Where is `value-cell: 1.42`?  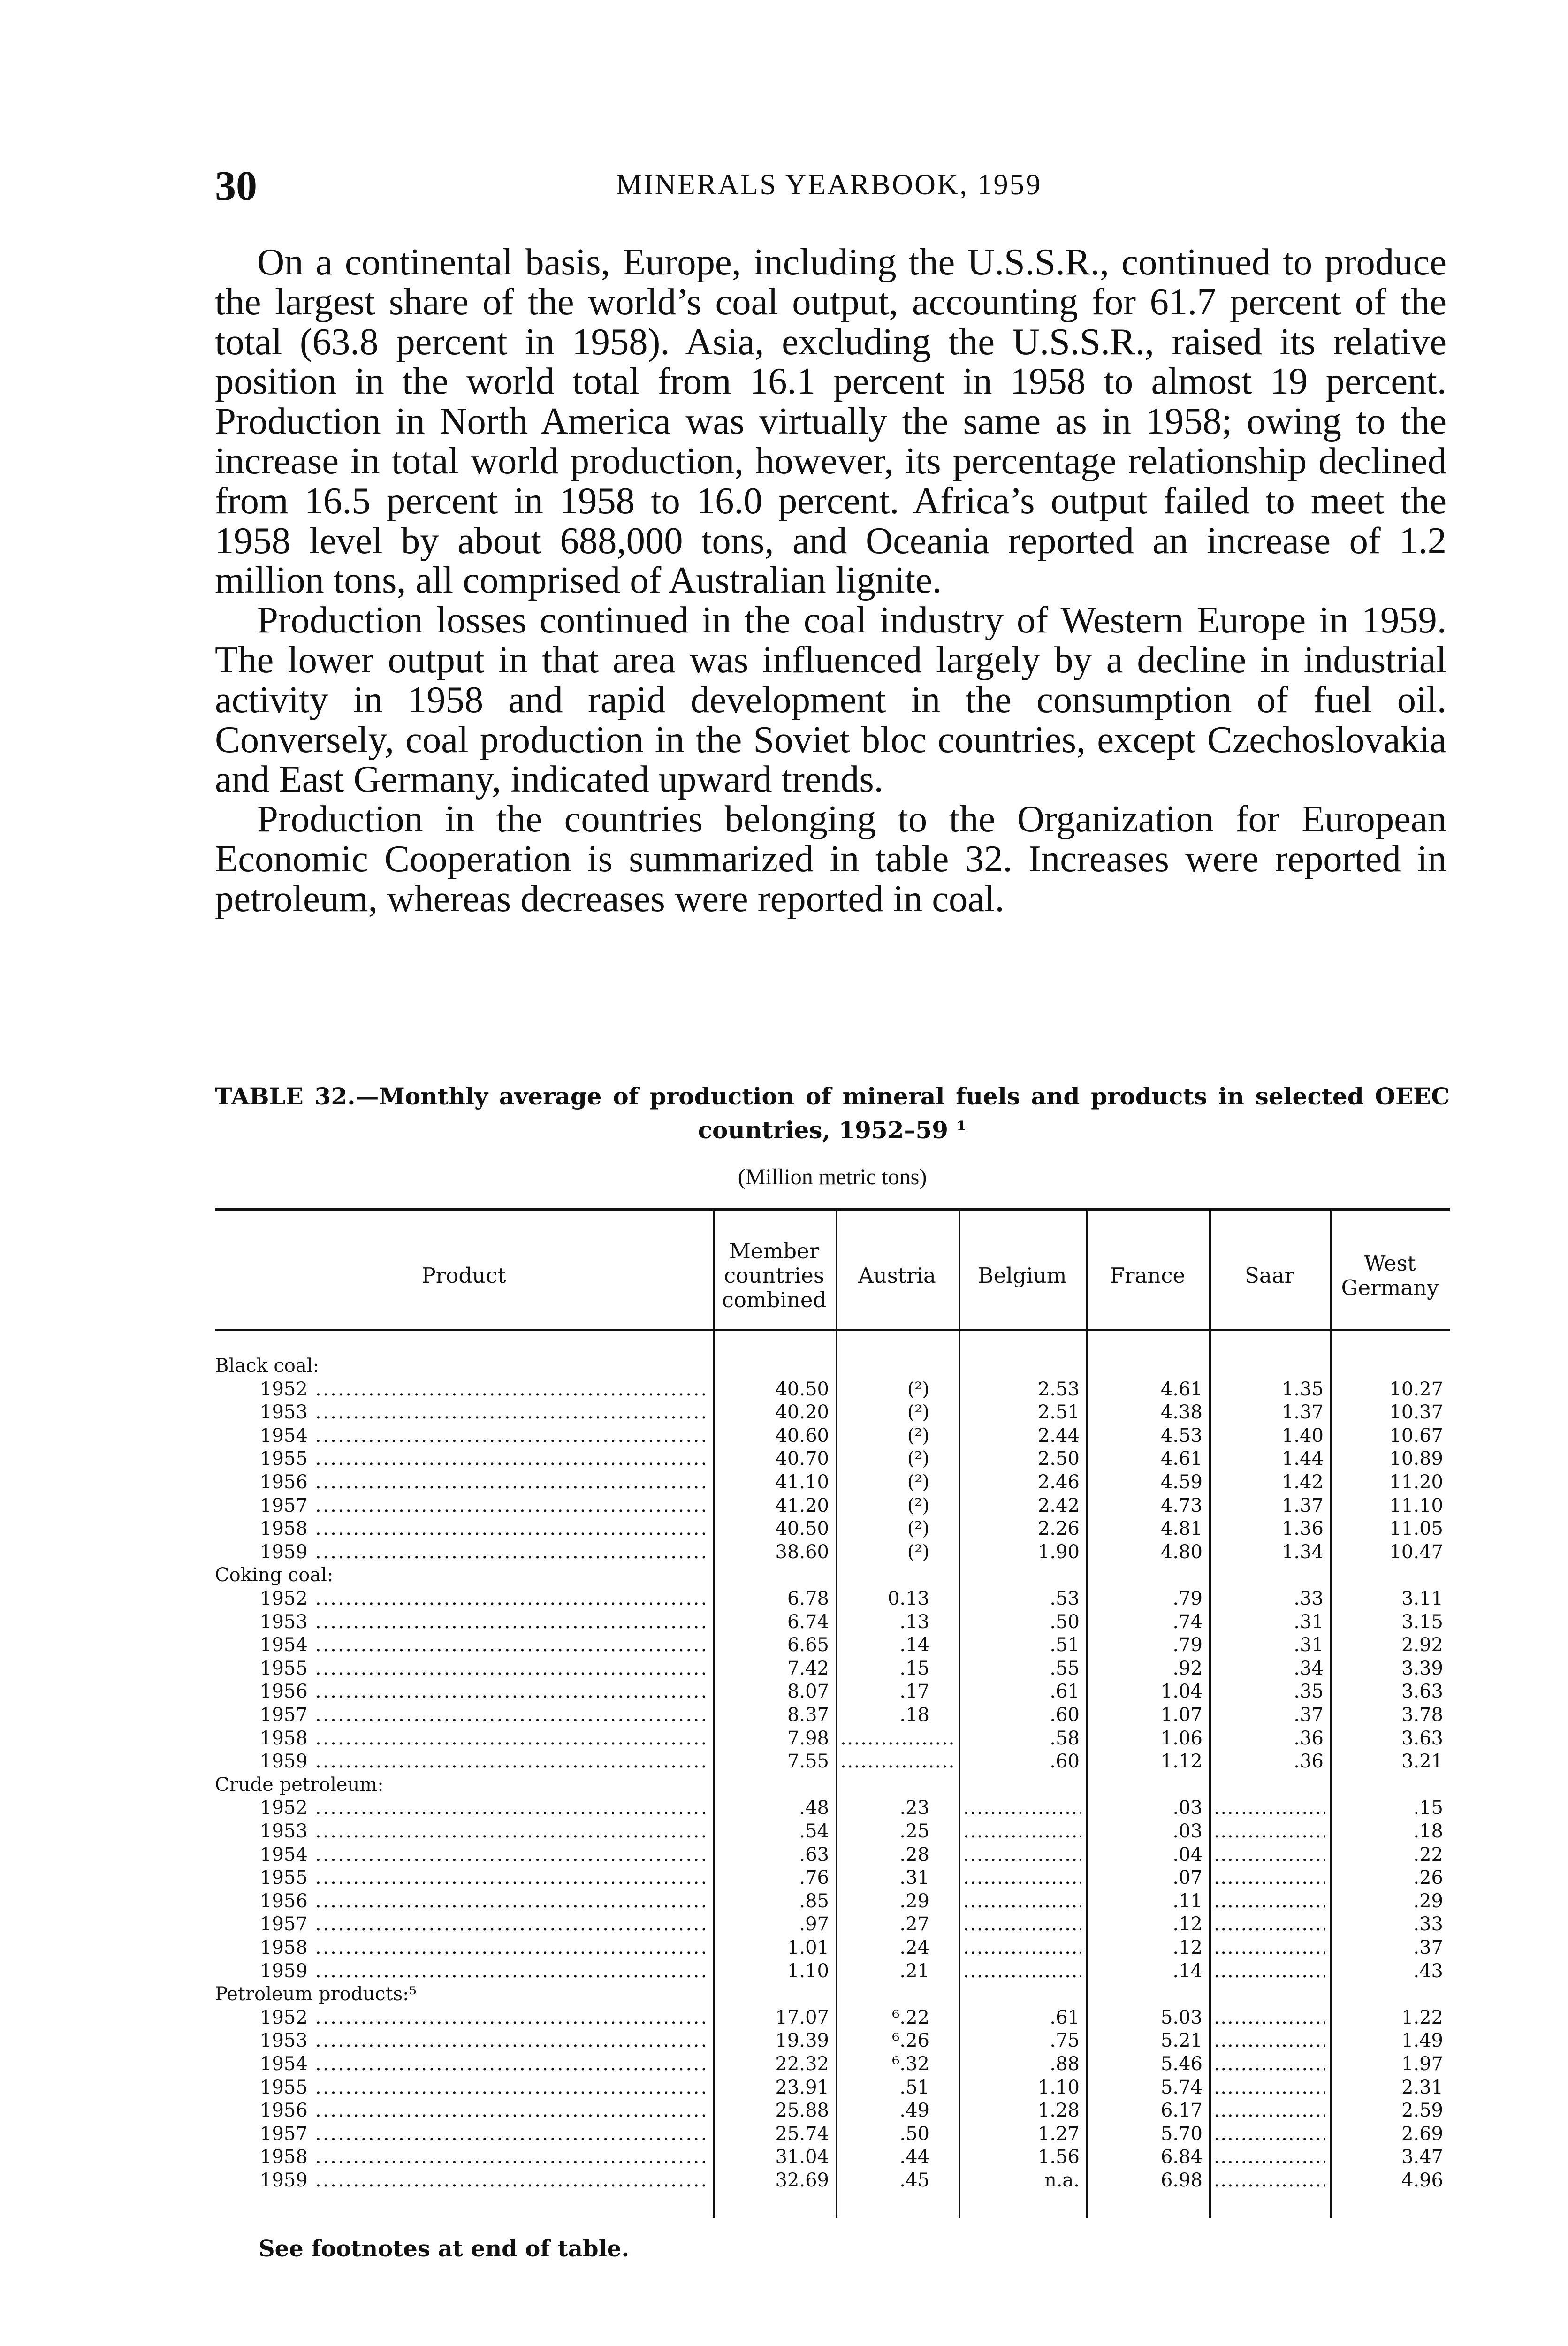
value-cell: 1.42 is located at coordinates (1302, 1482).